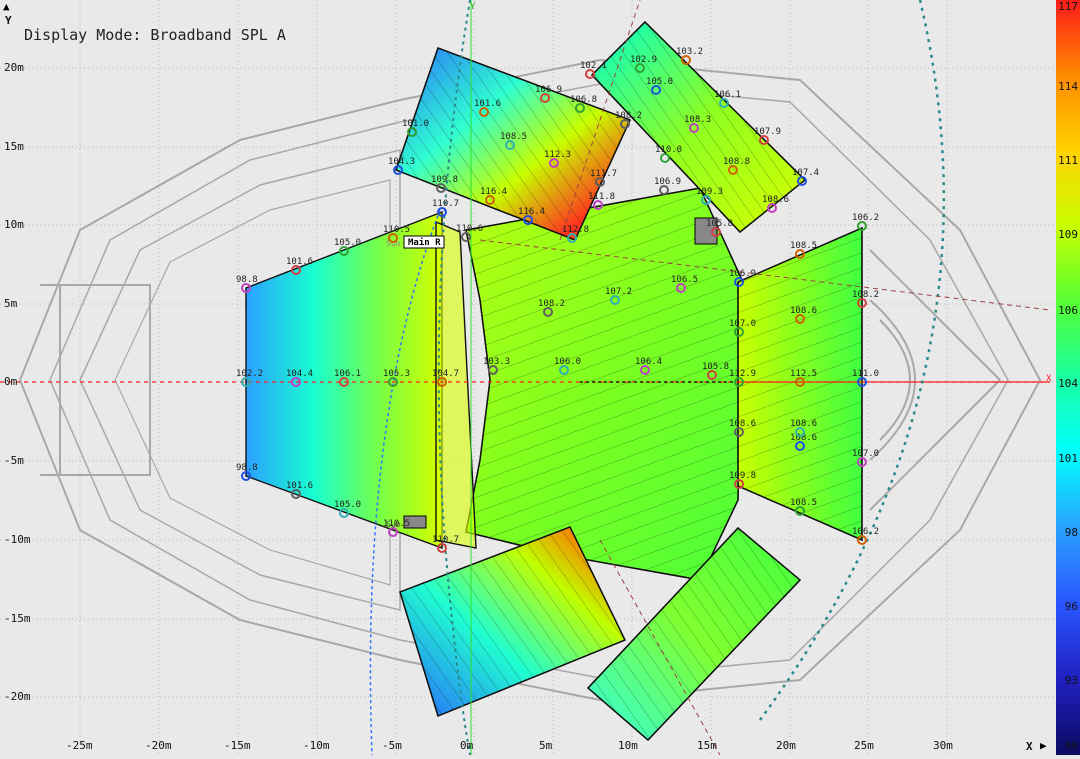  What do you see at coordinates (1049, 379) in the screenshot?
I see `origin-x-label: X` at bounding box center [1049, 379].